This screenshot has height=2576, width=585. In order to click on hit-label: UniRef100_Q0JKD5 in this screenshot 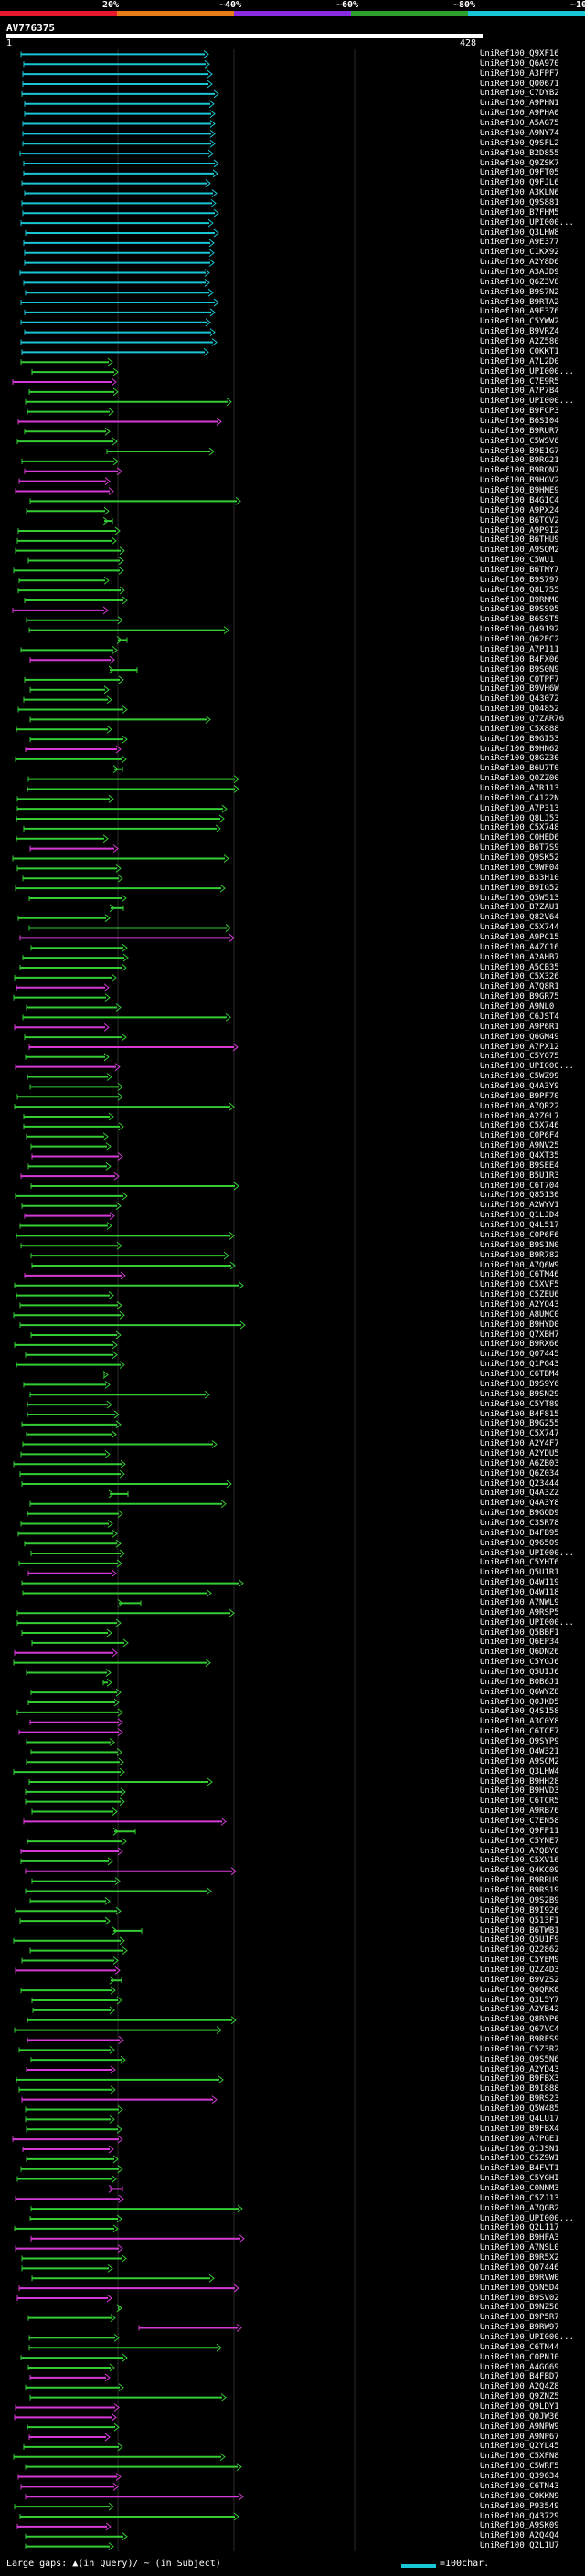, I will do `click(519, 1702)`.